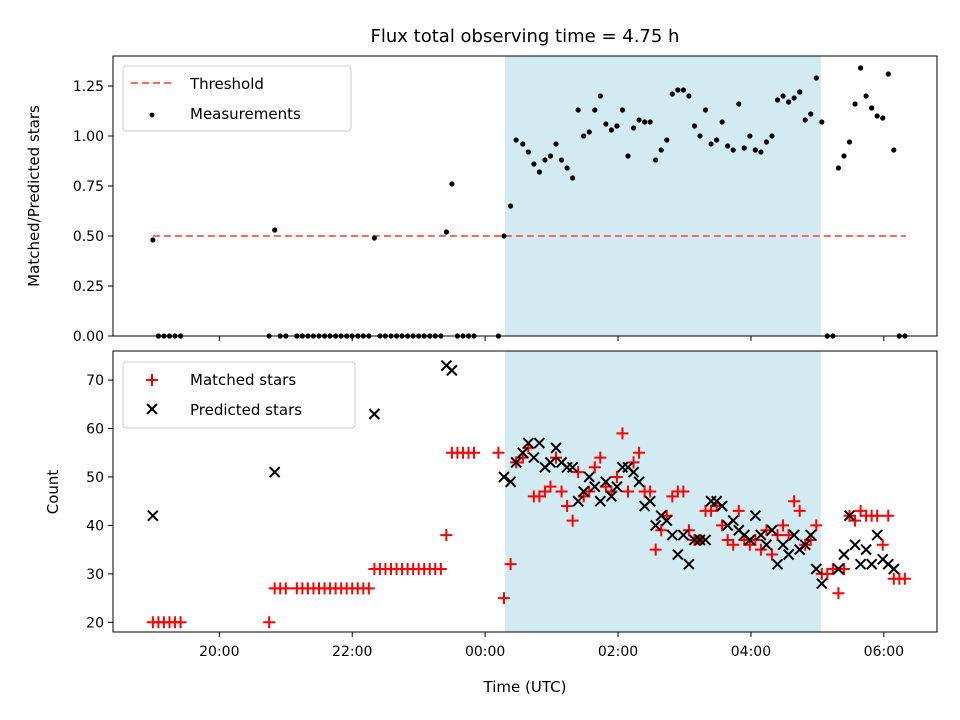  What do you see at coordinates (245, 114) in the screenshot?
I see `legend-measurements-label: Measurements` at bounding box center [245, 114].